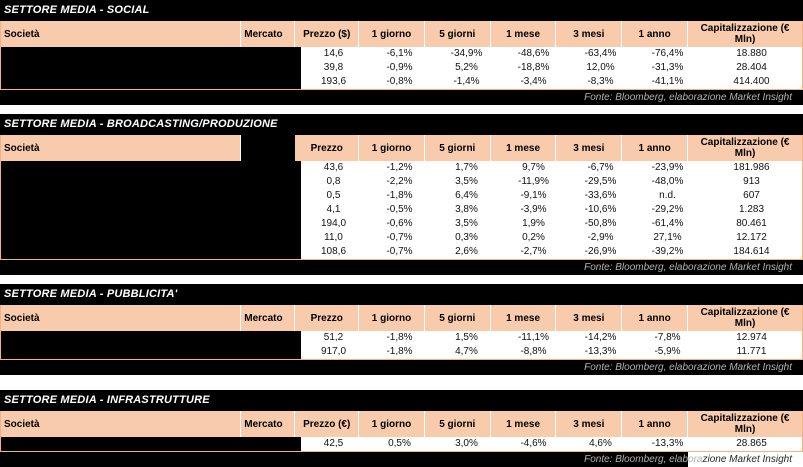 The image size is (803, 467). What do you see at coordinates (333, 181) in the screenshot?
I see `data-cell-prezzo: 0,8` at bounding box center [333, 181].